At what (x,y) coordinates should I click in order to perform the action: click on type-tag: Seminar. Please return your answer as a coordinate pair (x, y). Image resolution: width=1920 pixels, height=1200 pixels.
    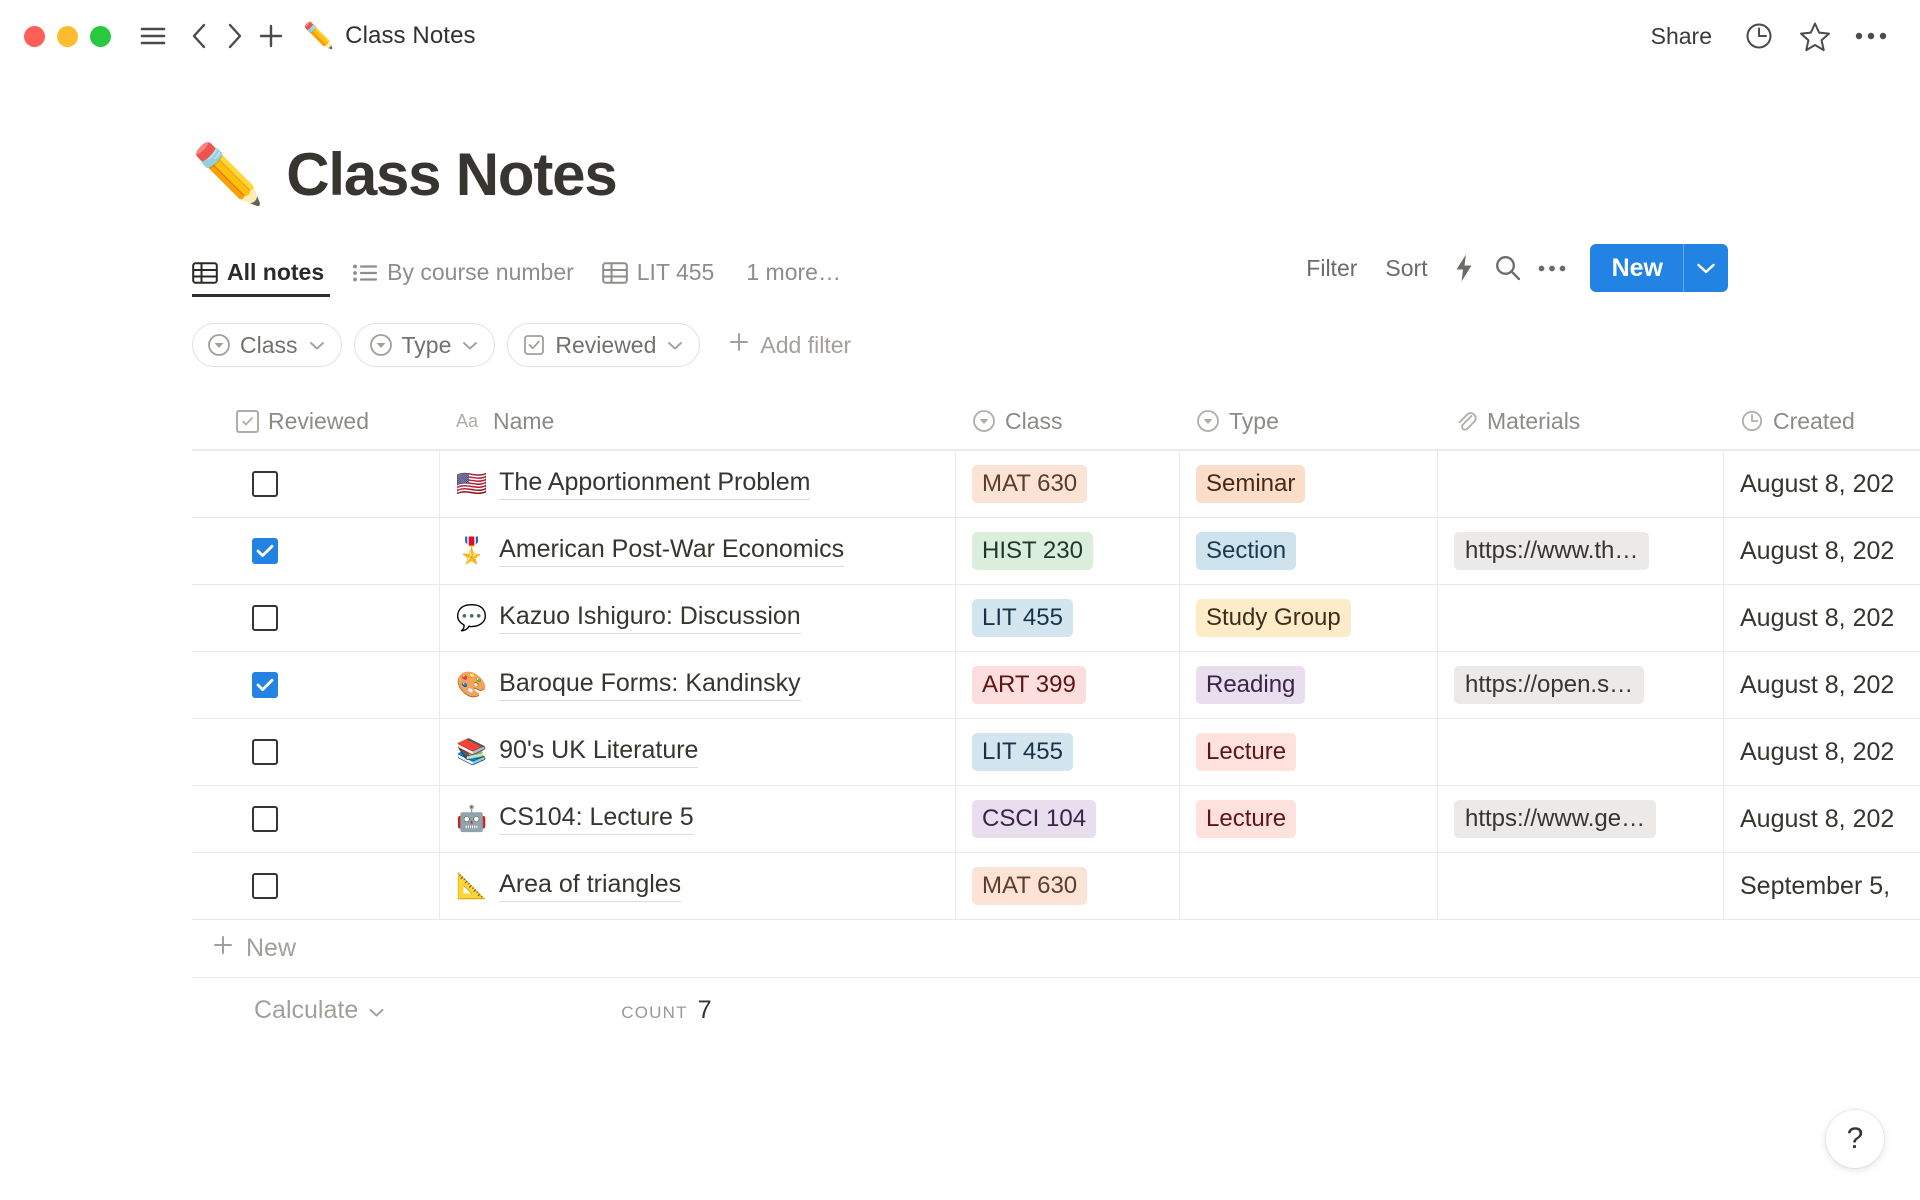
    Looking at the image, I should click on (1251, 484).